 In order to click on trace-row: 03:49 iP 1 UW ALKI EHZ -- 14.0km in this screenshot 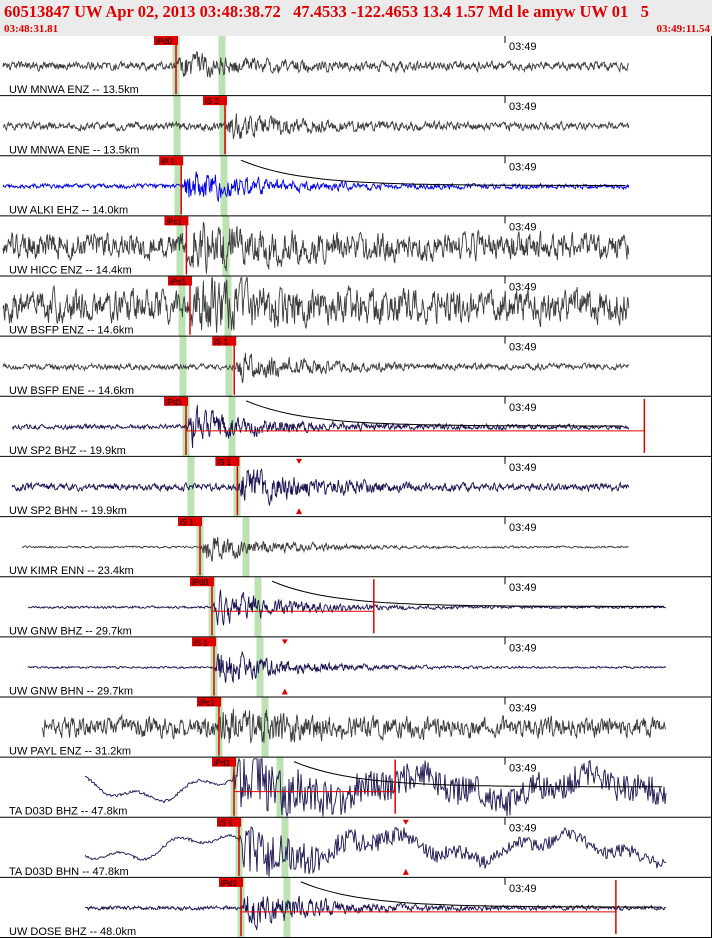, I will do `click(356, 186)`.